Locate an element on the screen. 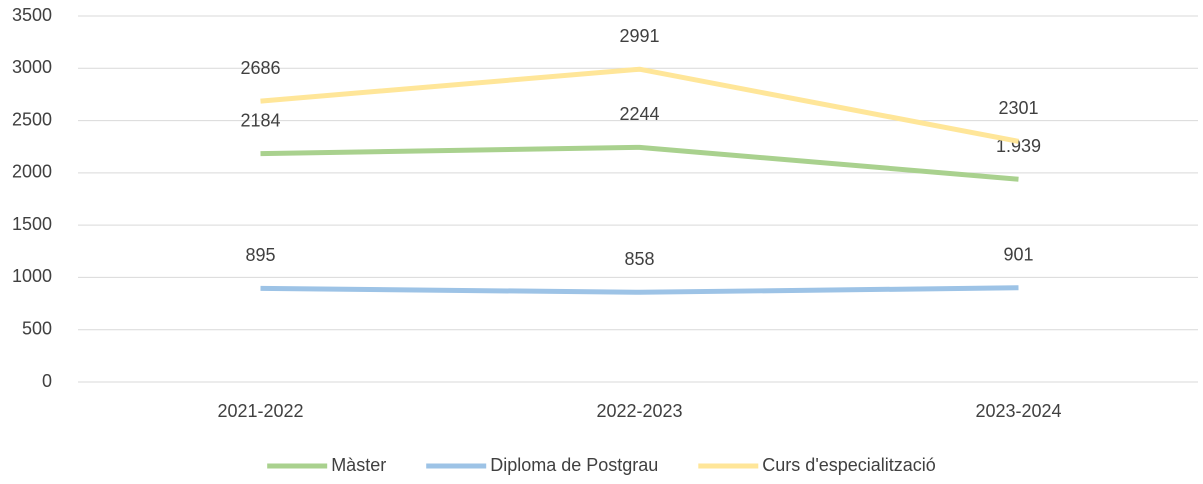 The width and height of the screenshot is (1203, 484). legend-label: Curs d'especialització is located at coordinates (849, 465).